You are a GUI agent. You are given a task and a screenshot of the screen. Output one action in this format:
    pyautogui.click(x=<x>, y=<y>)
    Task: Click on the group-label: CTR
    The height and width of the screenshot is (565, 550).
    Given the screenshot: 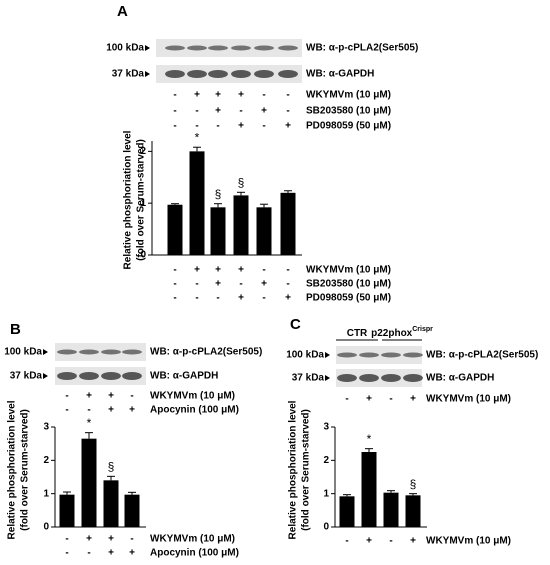 What is the action you would take?
    pyautogui.click(x=357, y=333)
    